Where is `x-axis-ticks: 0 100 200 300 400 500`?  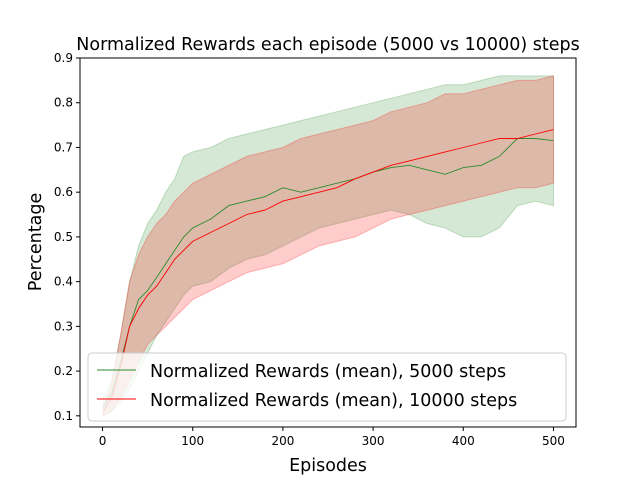 x-axis-ticks: 0 100 200 300 400 500 is located at coordinates (332, 437).